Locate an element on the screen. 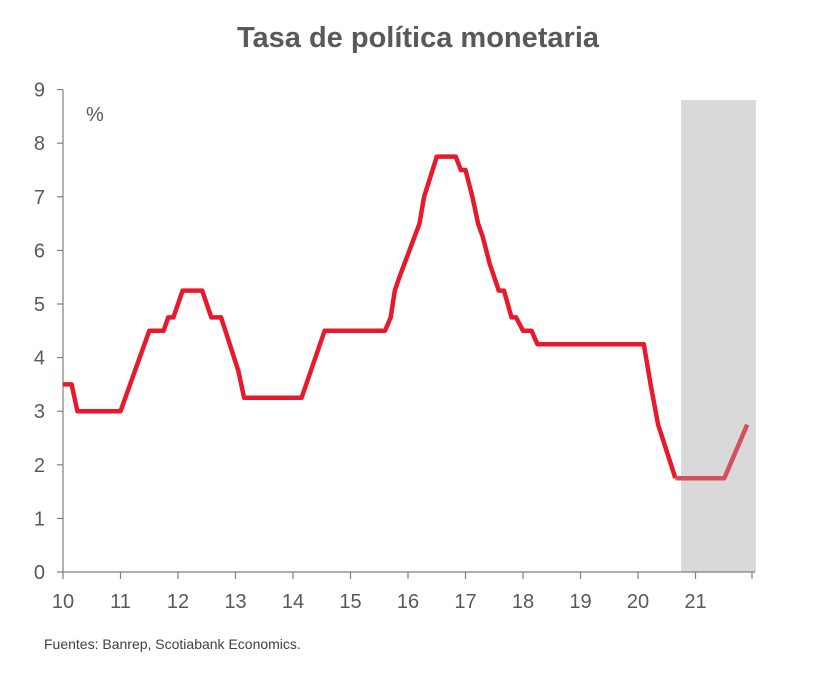  y-tick-label: 6 is located at coordinates (39, 251).